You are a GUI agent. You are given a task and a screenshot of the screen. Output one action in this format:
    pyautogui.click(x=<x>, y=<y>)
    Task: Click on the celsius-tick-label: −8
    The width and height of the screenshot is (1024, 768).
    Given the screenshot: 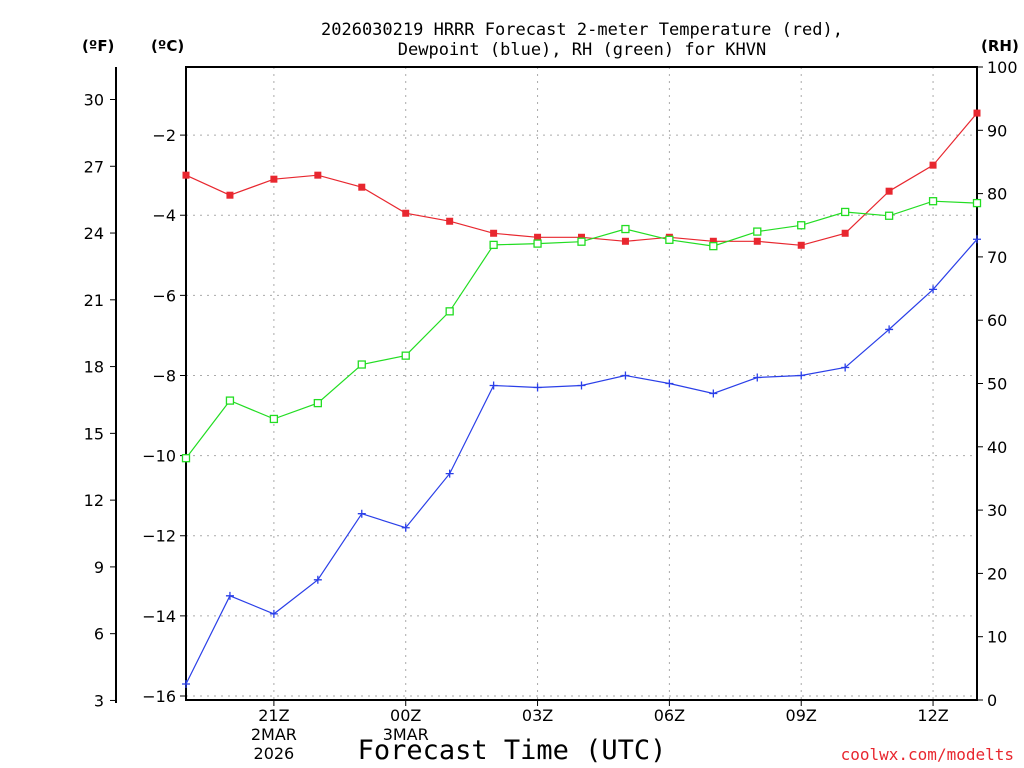 What is the action you would take?
    pyautogui.click(x=164, y=375)
    